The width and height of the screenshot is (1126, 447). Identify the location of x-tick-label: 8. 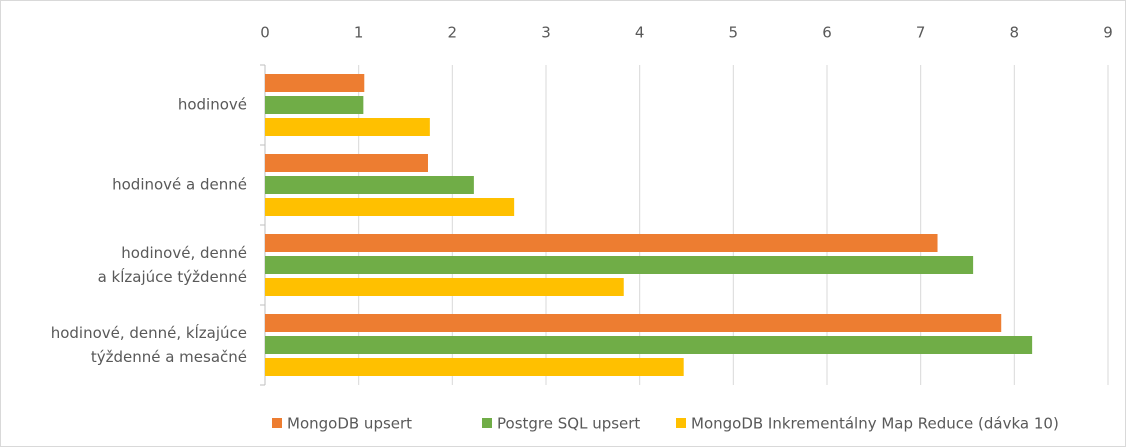
(1015, 33).